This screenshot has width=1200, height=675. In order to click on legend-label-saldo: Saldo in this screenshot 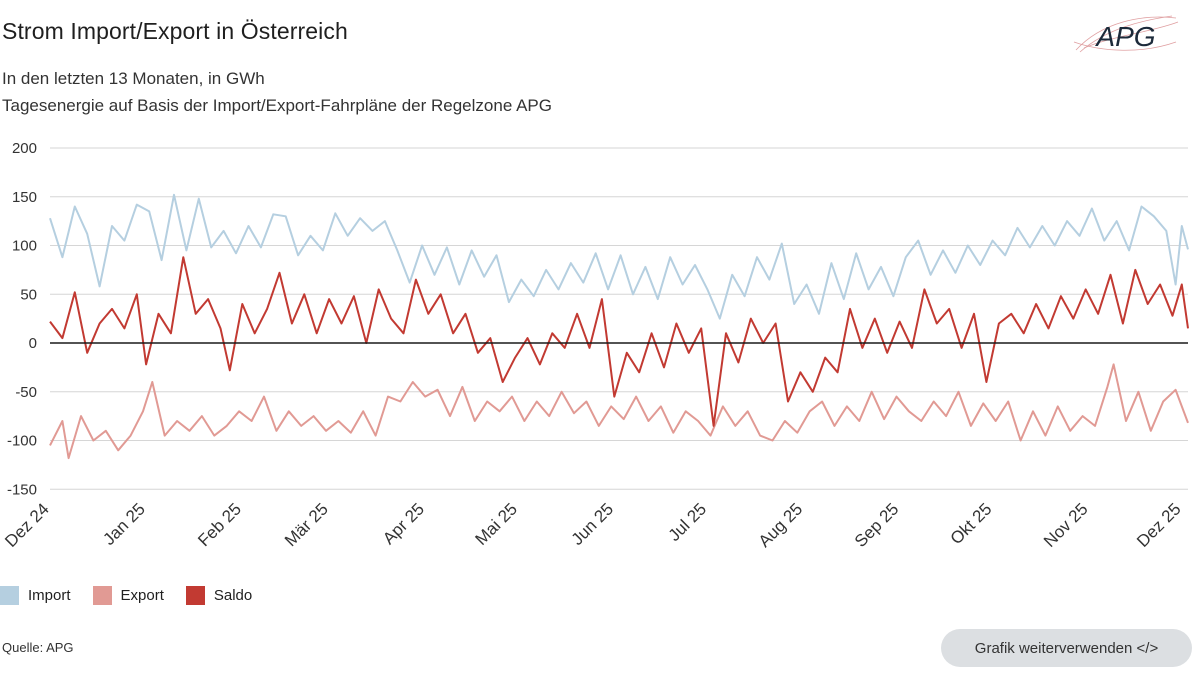, I will do `click(233, 595)`.